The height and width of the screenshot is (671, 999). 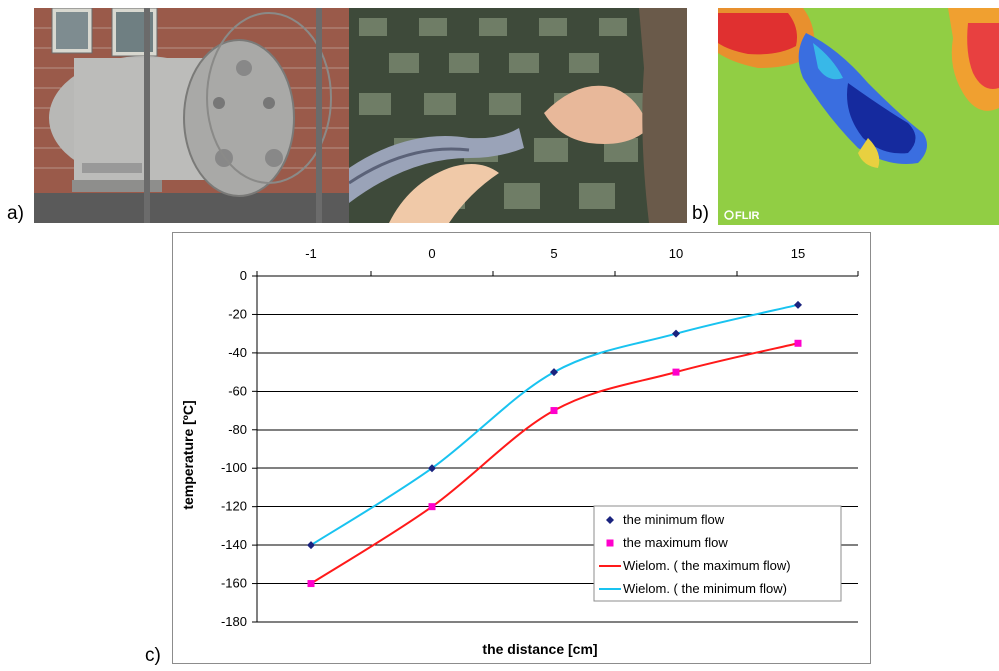 I want to click on legend-label: the minimum flow, so click(x=674, y=519).